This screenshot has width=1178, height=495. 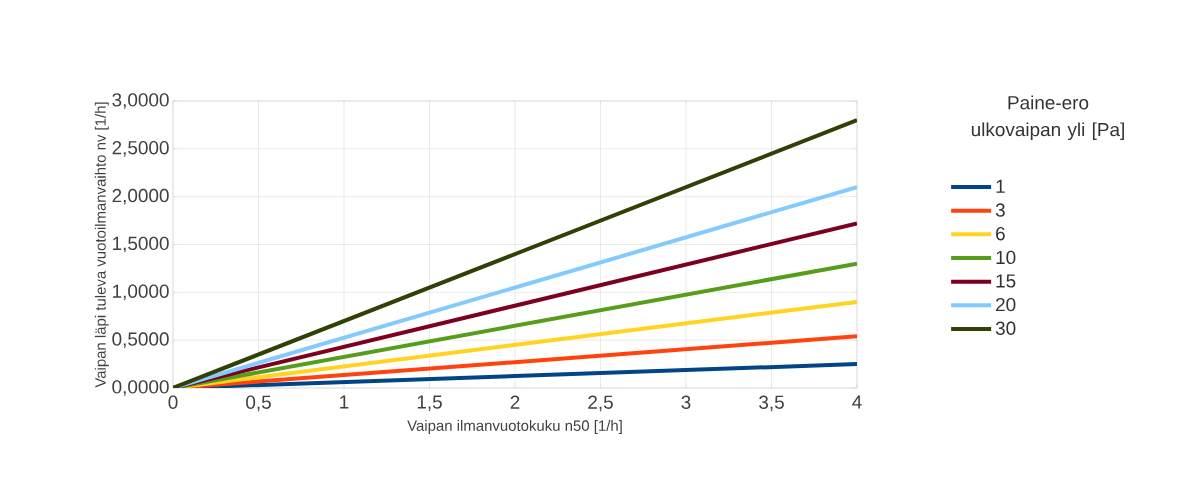 I want to click on legend-label: 15, so click(x=1006, y=281).